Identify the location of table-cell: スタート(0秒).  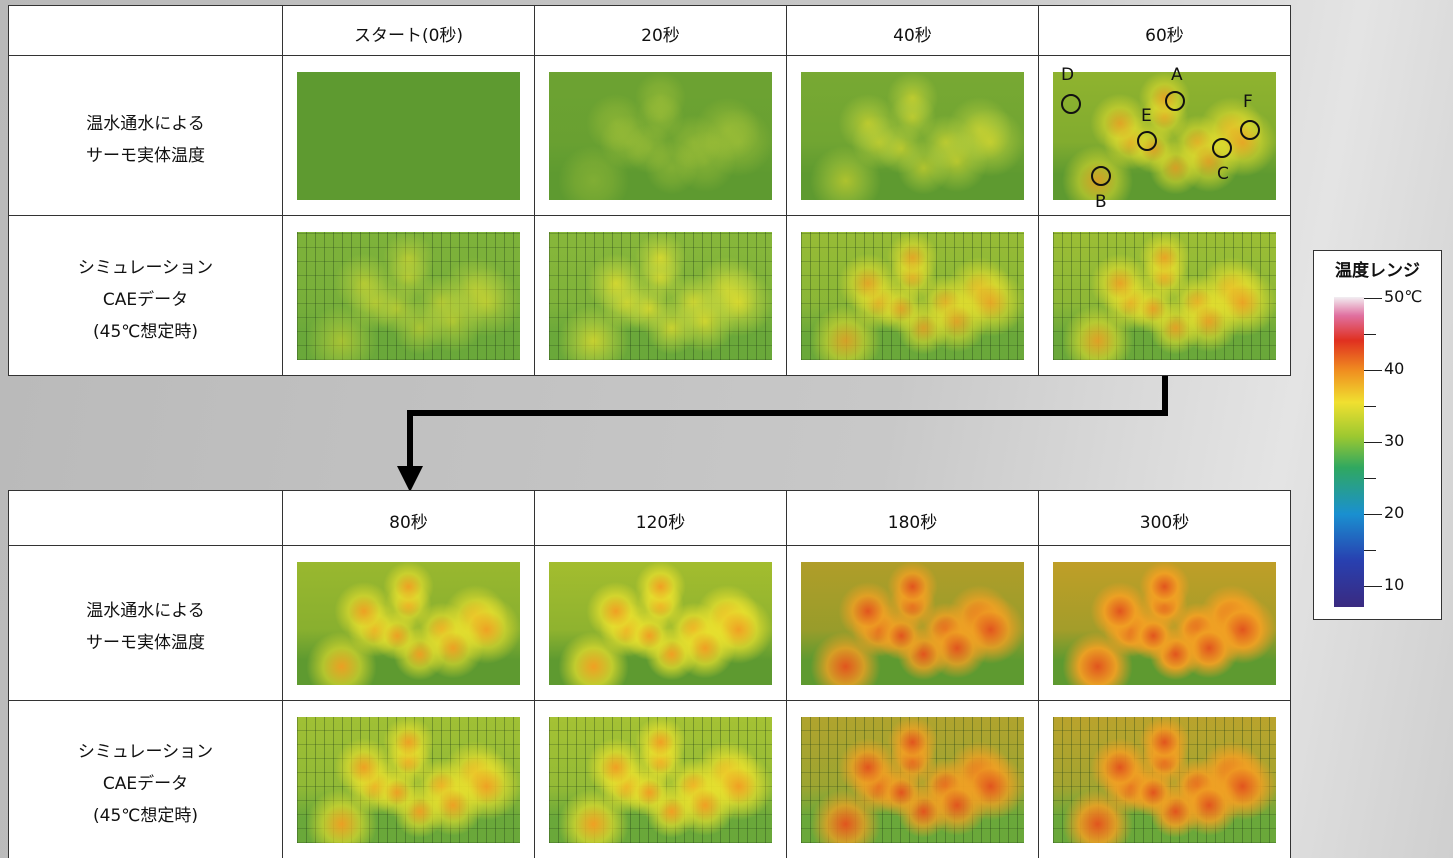
(408, 30).